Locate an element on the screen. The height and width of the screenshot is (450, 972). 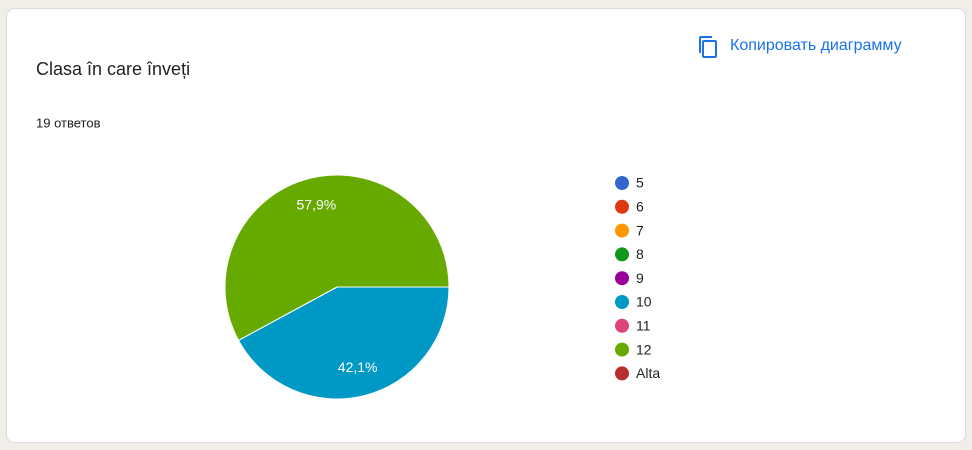
copy-icon is located at coordinates (708, 47).